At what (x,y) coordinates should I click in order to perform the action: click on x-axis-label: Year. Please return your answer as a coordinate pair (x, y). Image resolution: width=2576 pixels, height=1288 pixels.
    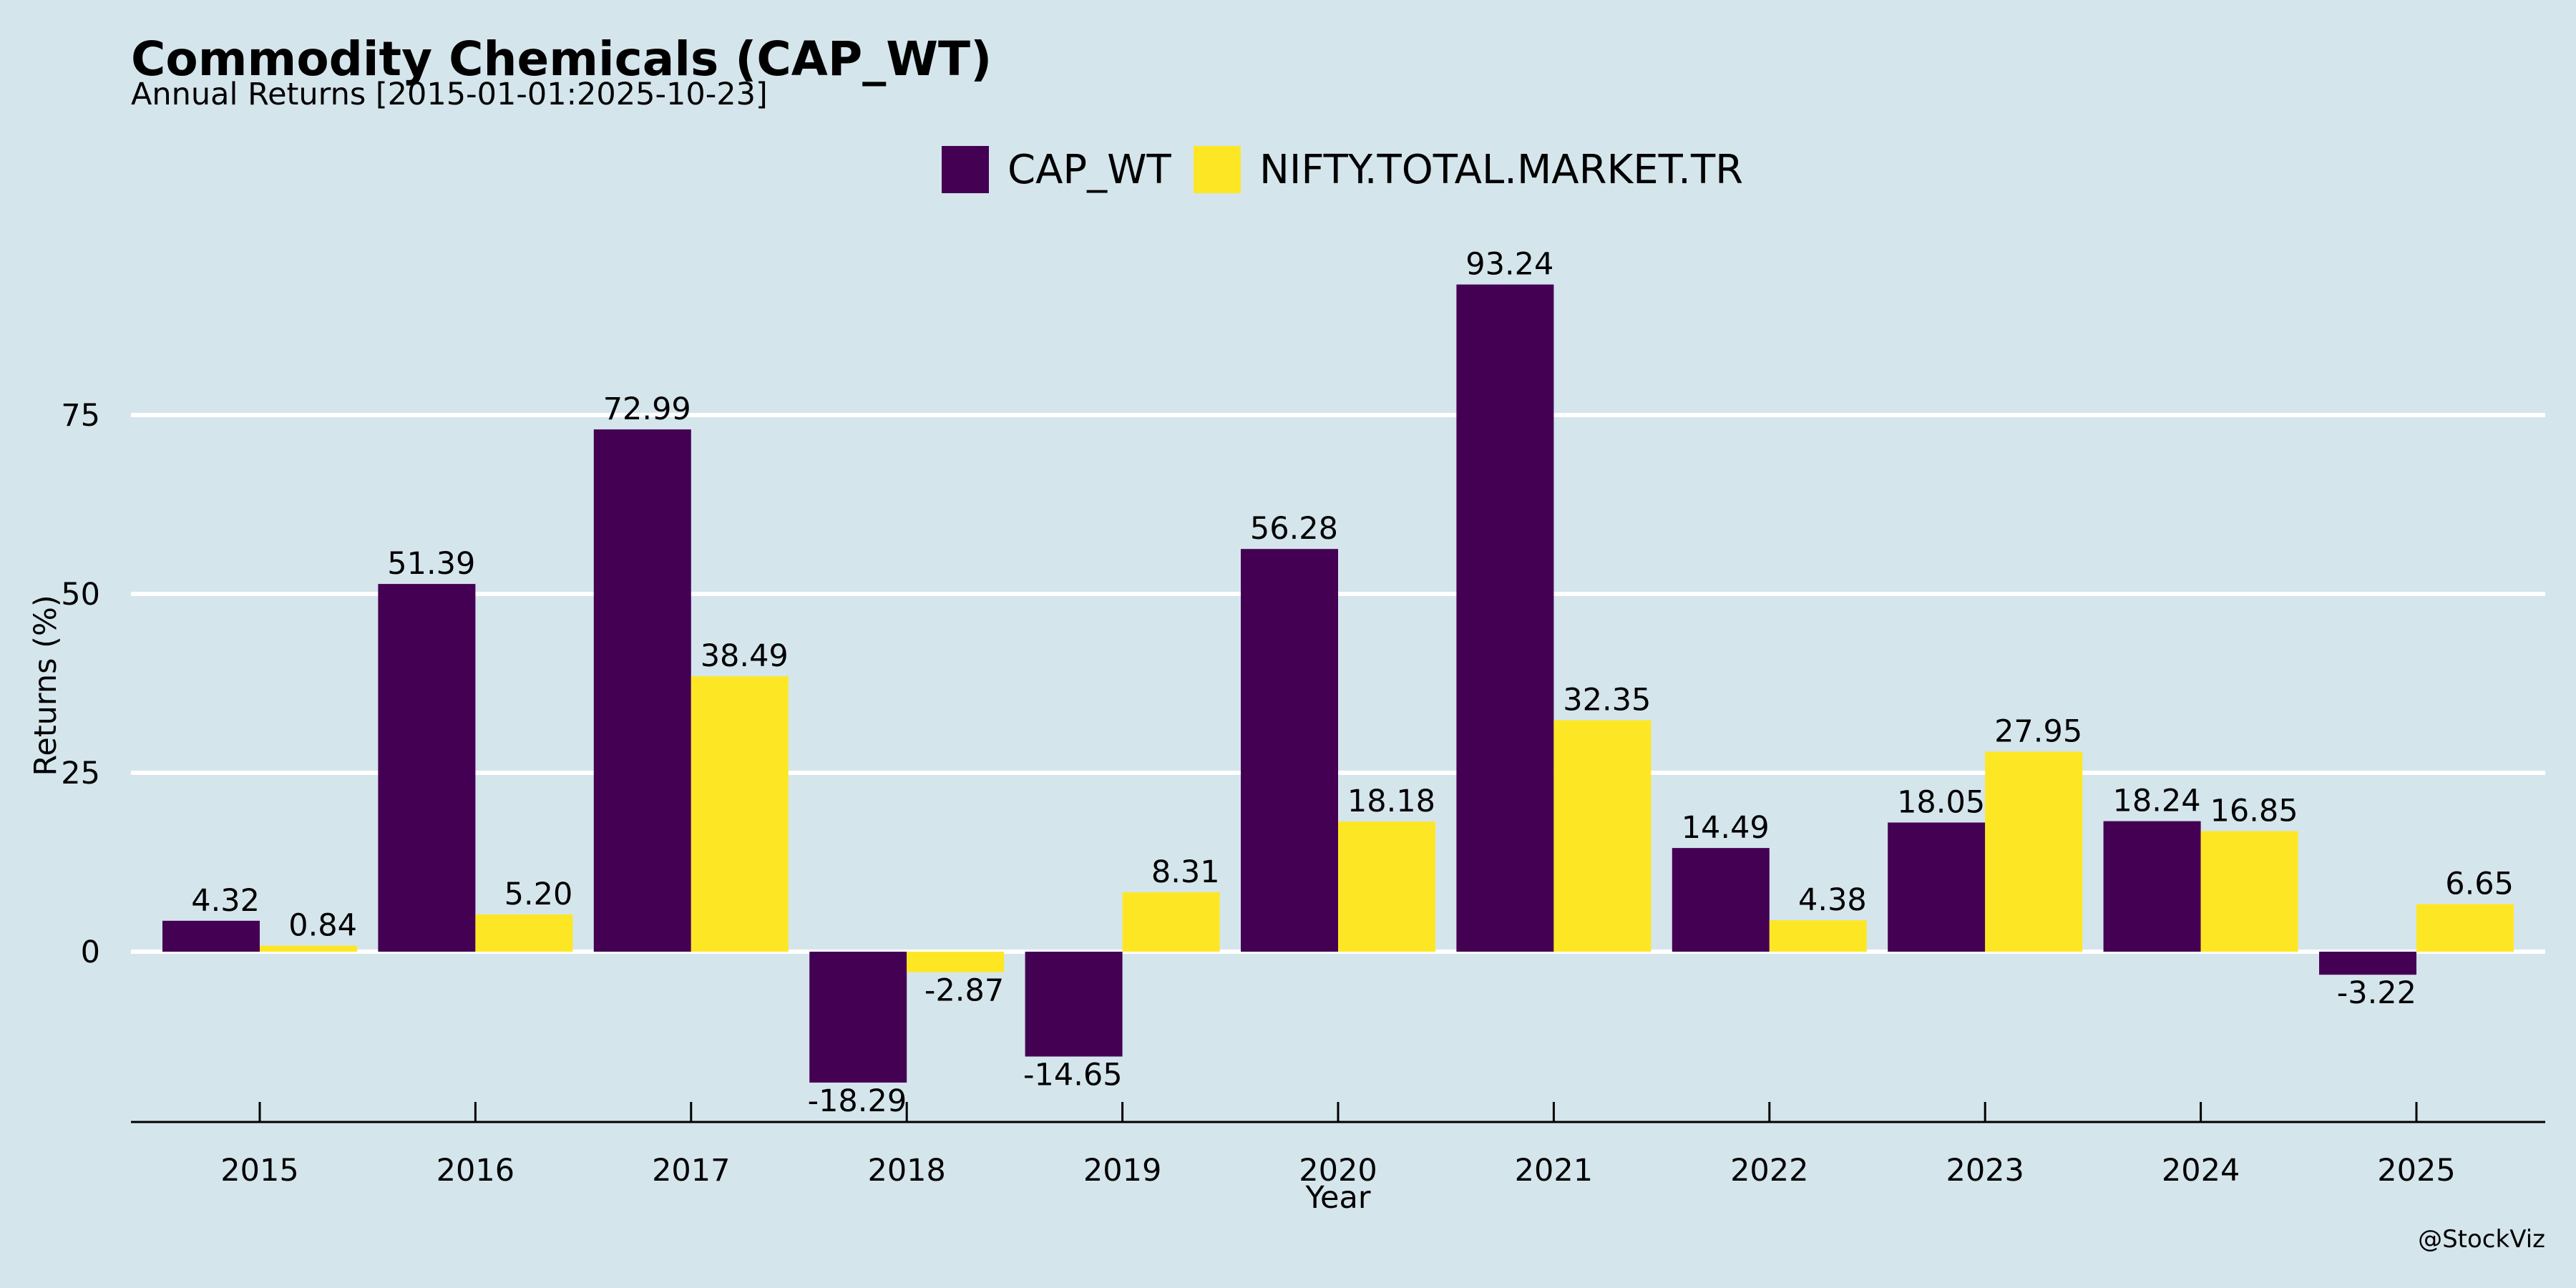
    Looking at the image, I should click on (1337, 1198).